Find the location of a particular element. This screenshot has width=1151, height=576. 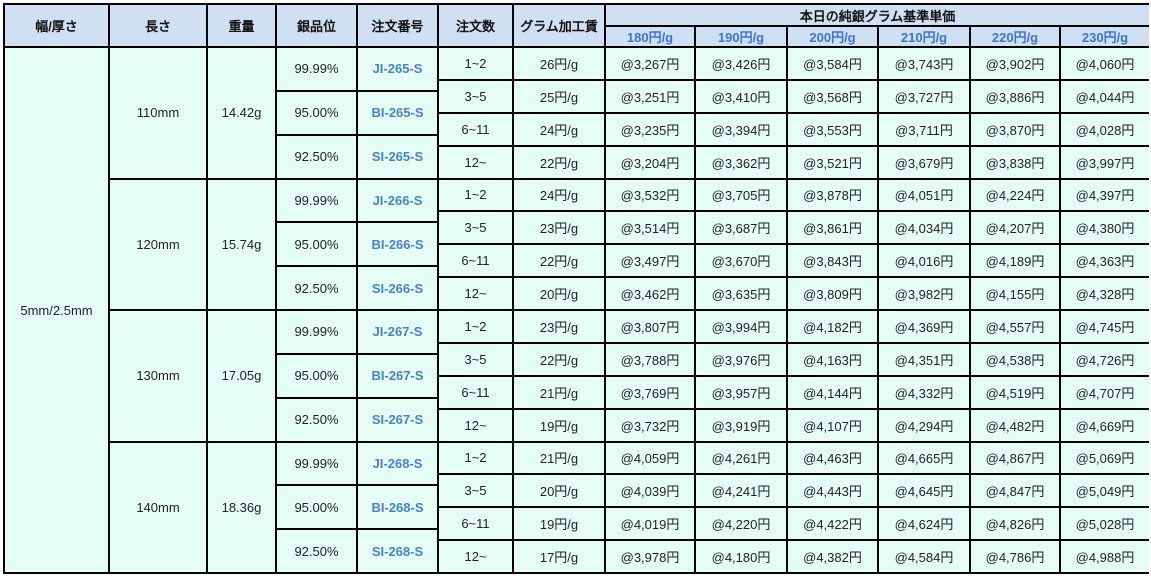

price-cell: @4,988円 is located at coordinates (1105, 556).